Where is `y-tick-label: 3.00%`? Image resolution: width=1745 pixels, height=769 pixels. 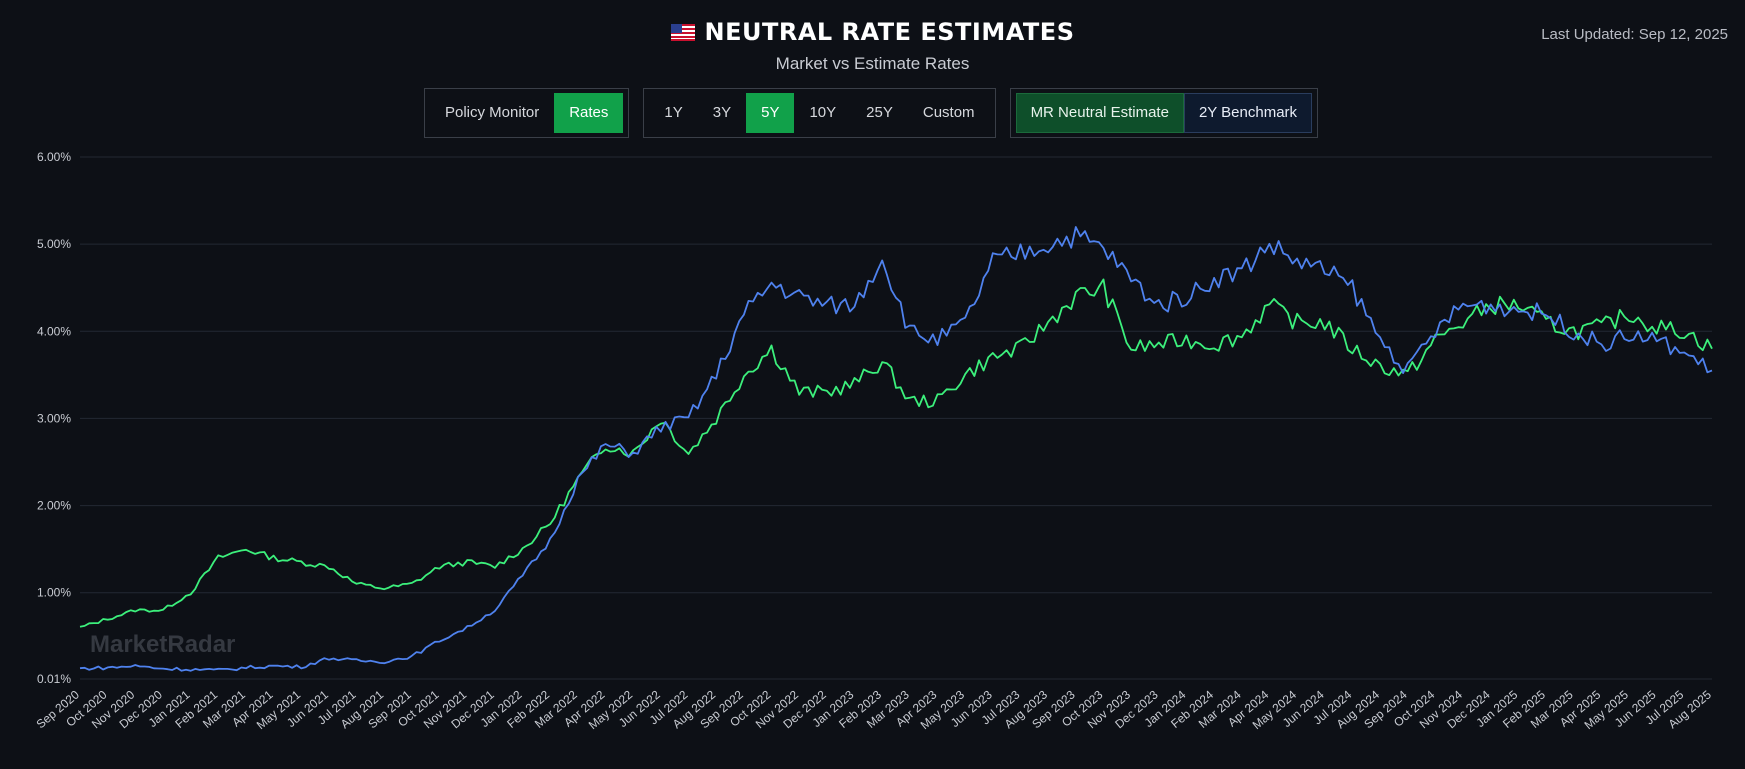
y-tick-label: 3.00% is located at coordinates (54, 418).